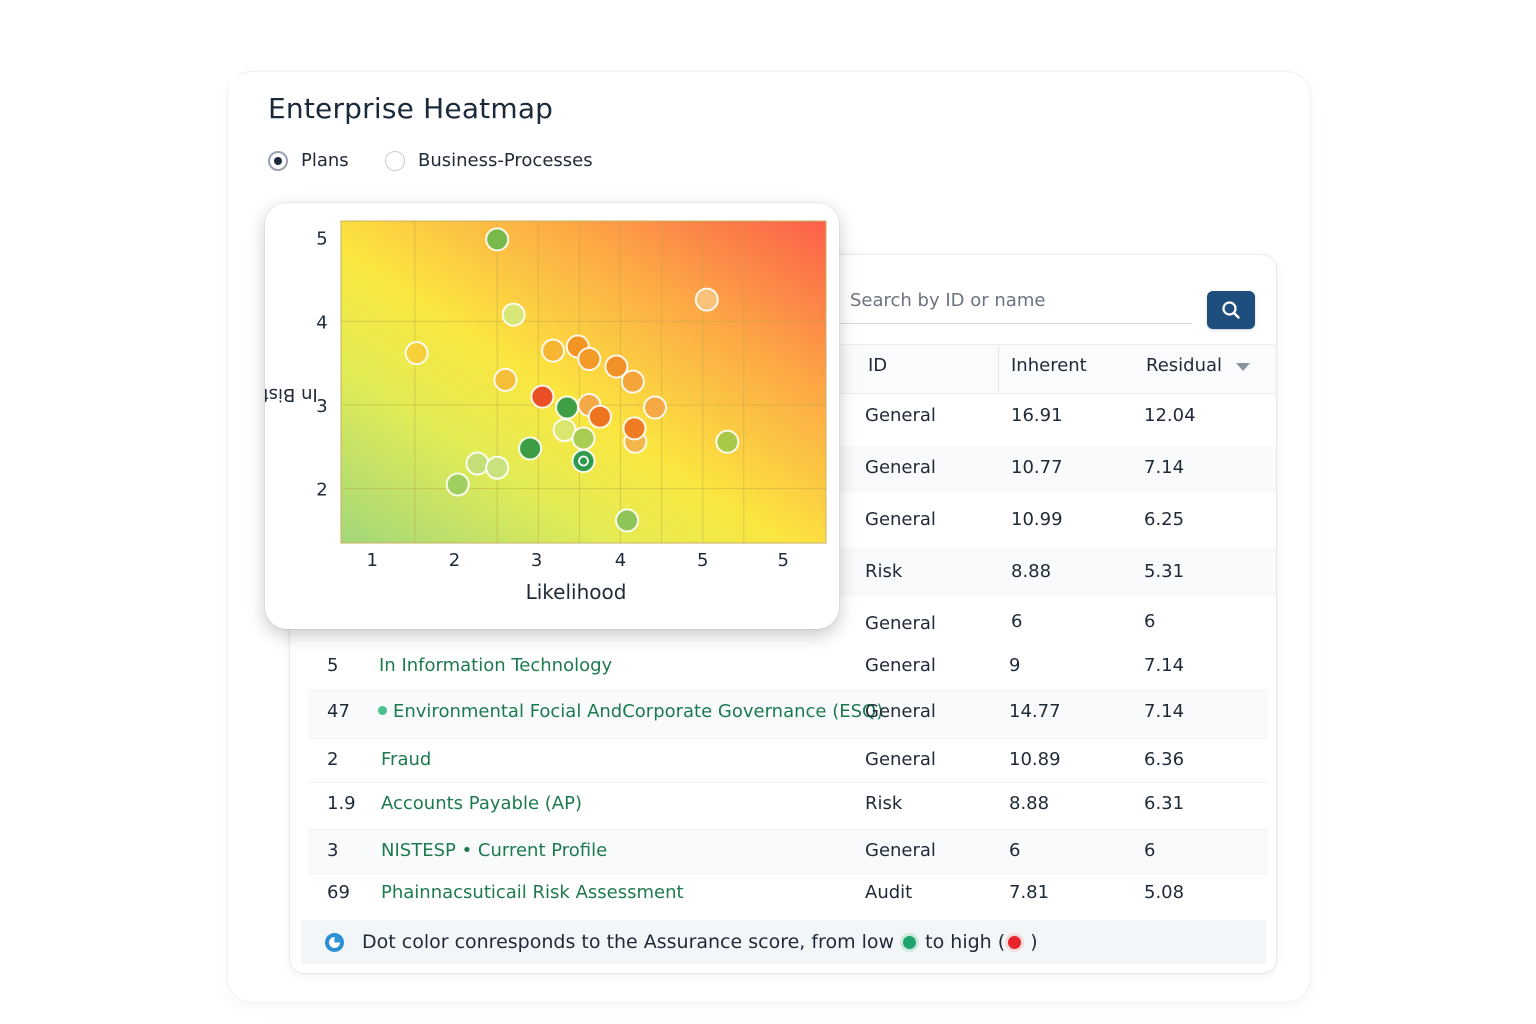 This screenshot has height=1024, width=1536. I want to click on y-tick-label: 5, so click(321, 239).